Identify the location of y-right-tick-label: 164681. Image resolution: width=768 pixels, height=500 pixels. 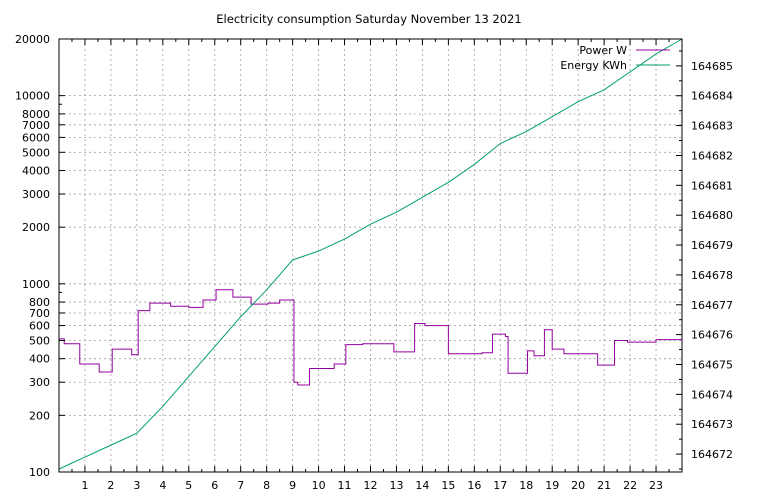
(712, 185).